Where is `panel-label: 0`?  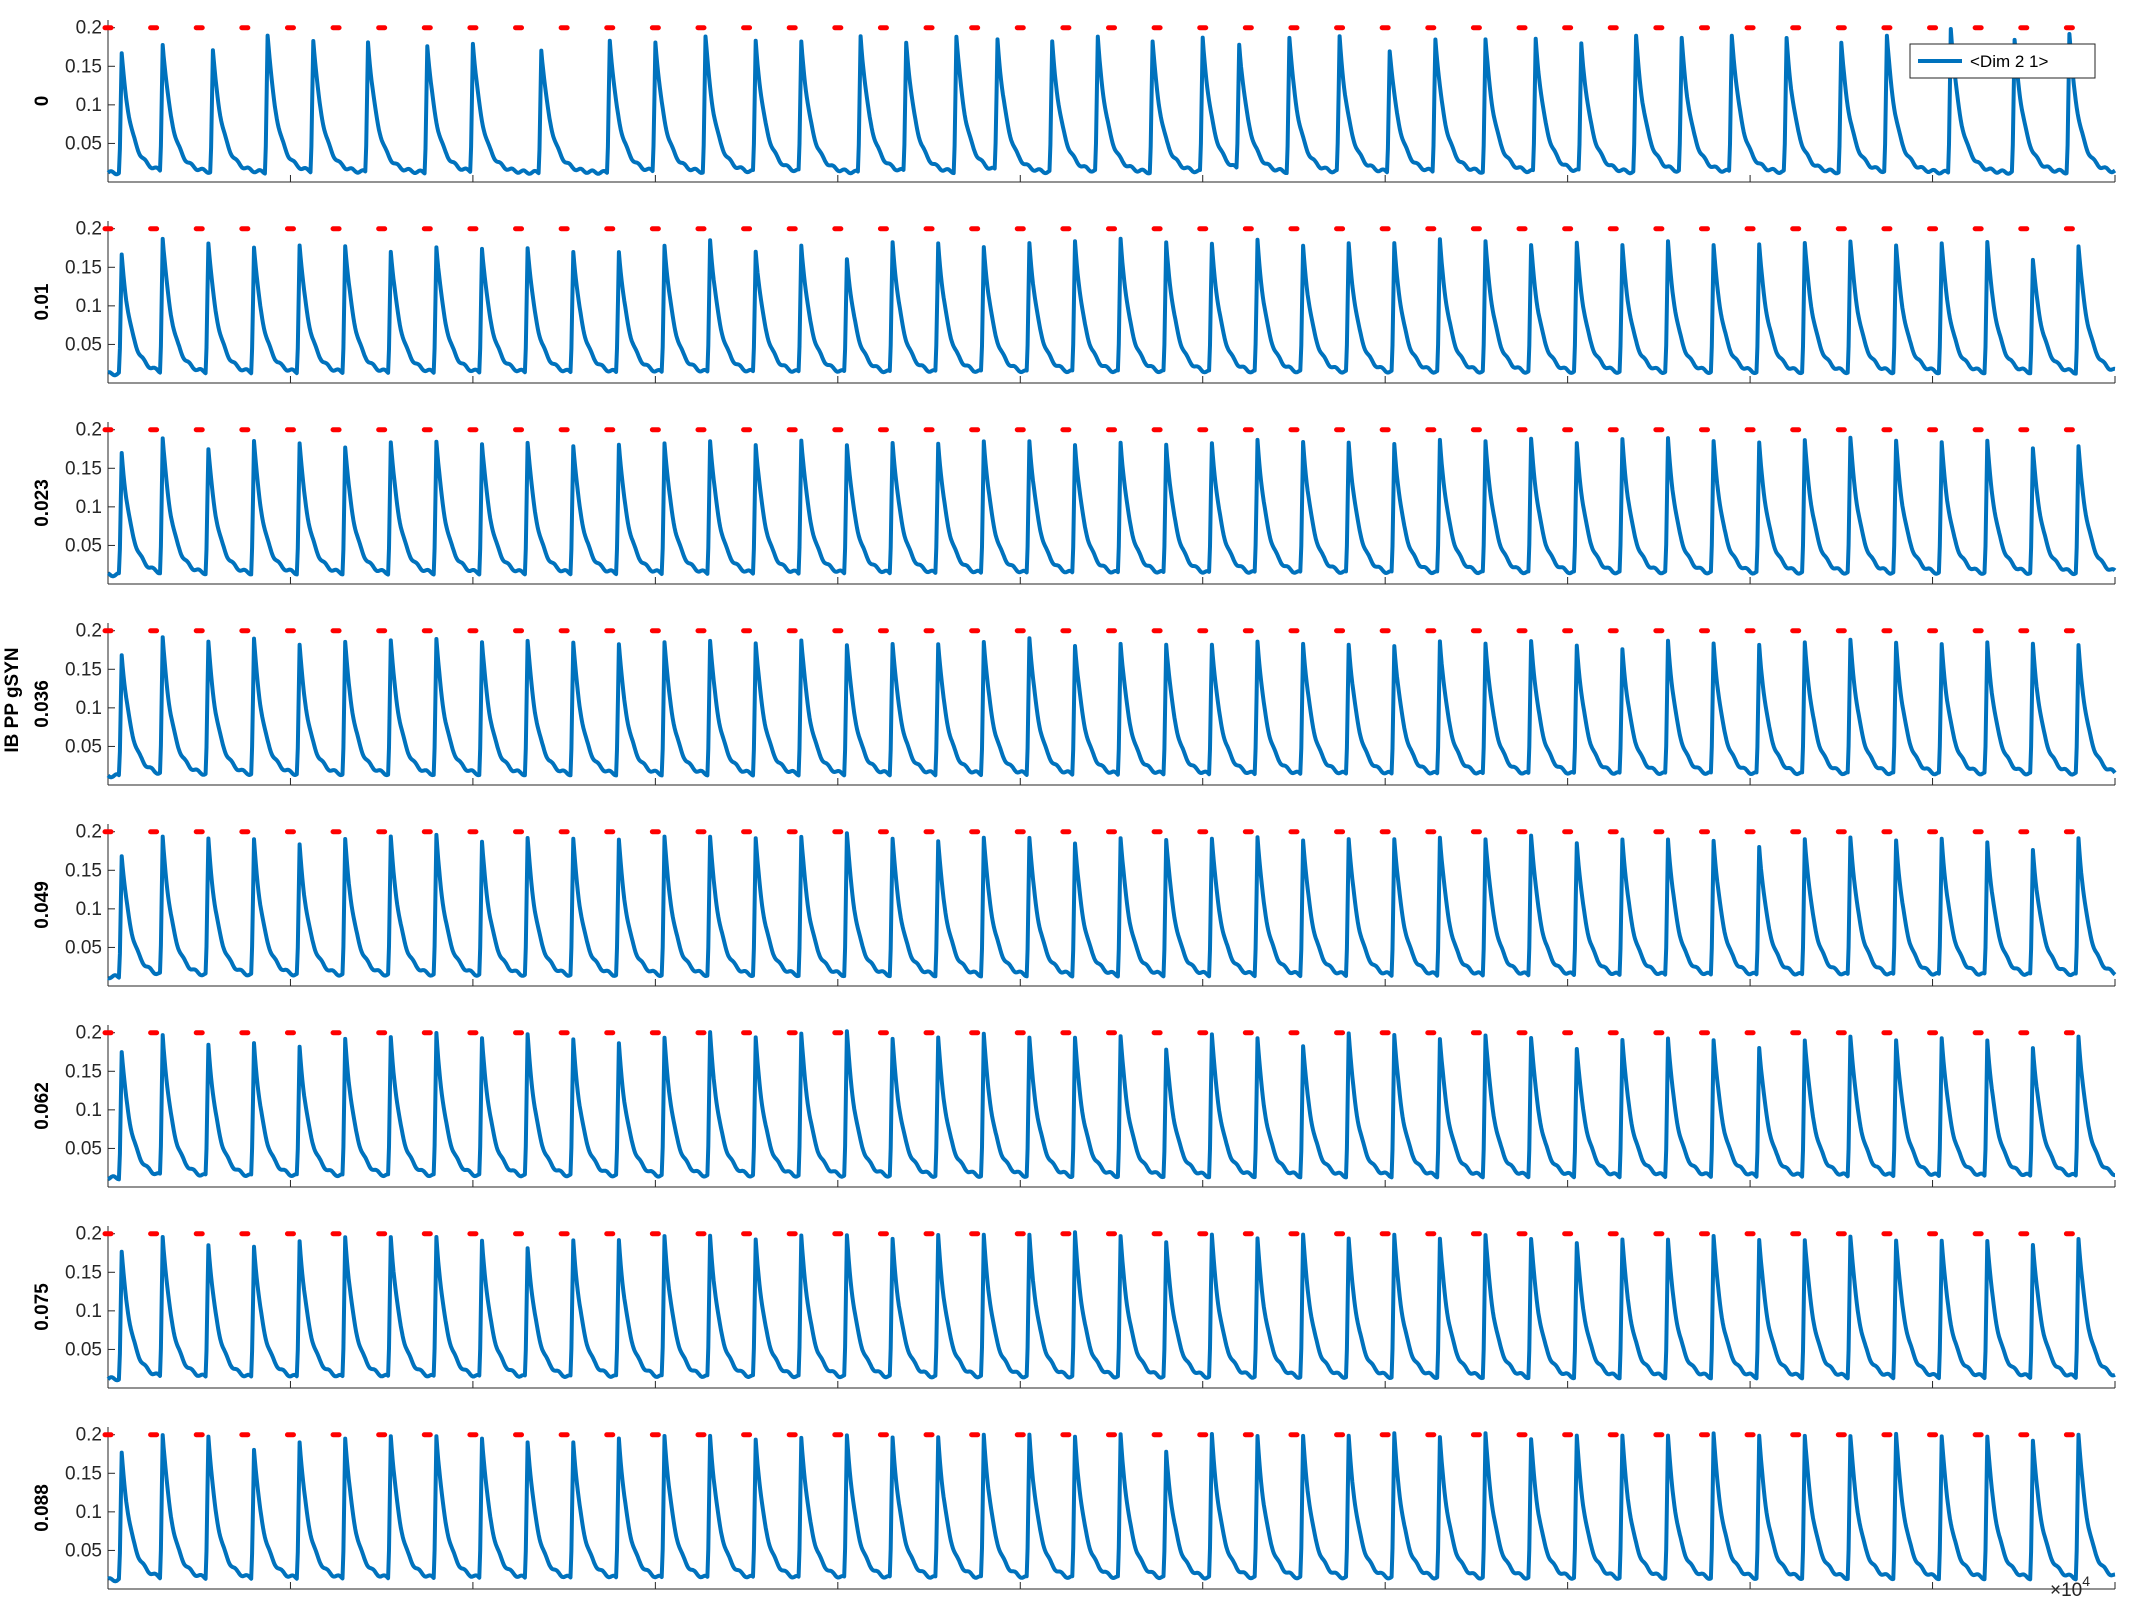 panel-label: 0 is located at coordinates (42, 101).